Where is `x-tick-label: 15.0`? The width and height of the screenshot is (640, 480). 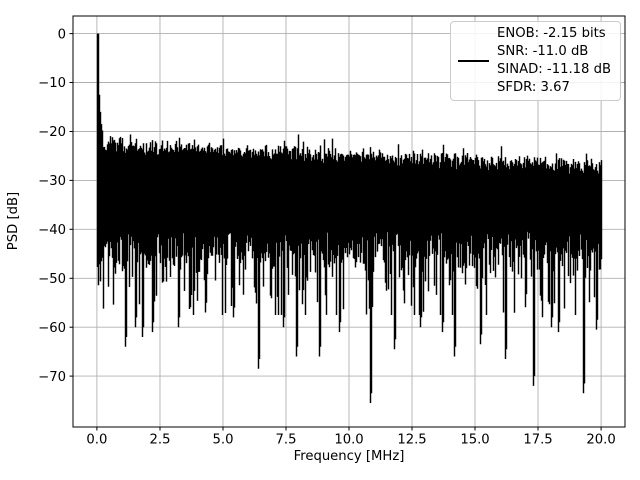 x-tick-label: 15.0 is located at coordinates (474, 440).